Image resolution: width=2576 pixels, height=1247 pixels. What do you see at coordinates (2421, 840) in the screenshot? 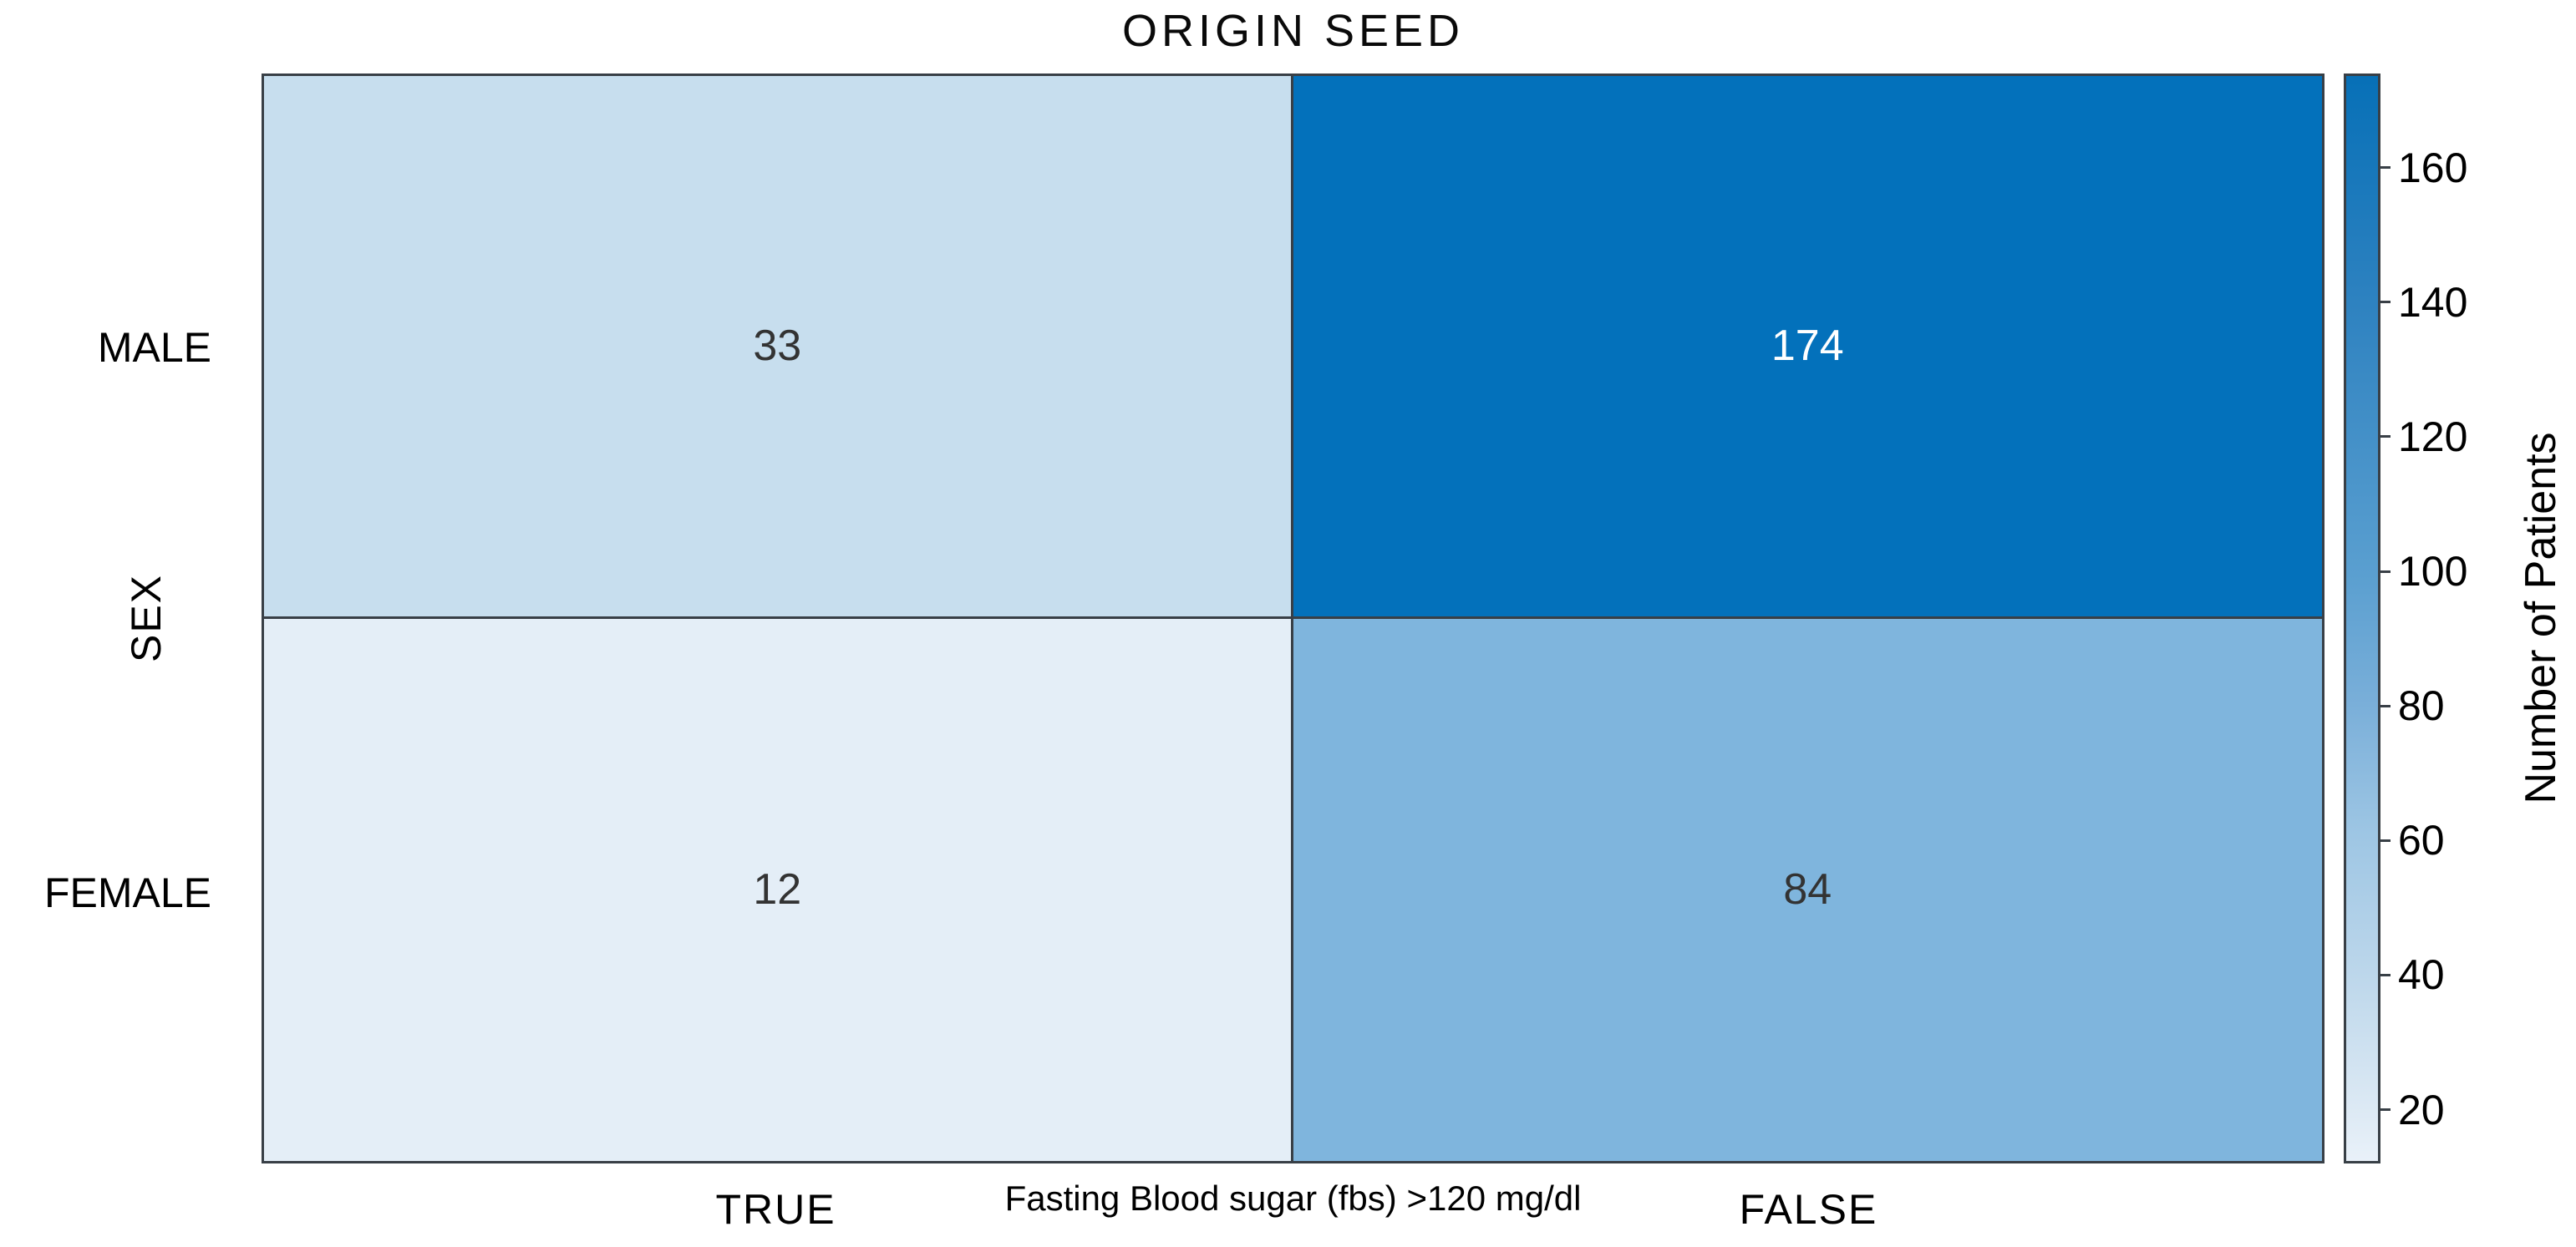
I see `colorbar-tick-label: 60` at bounding box center [2421, 840].